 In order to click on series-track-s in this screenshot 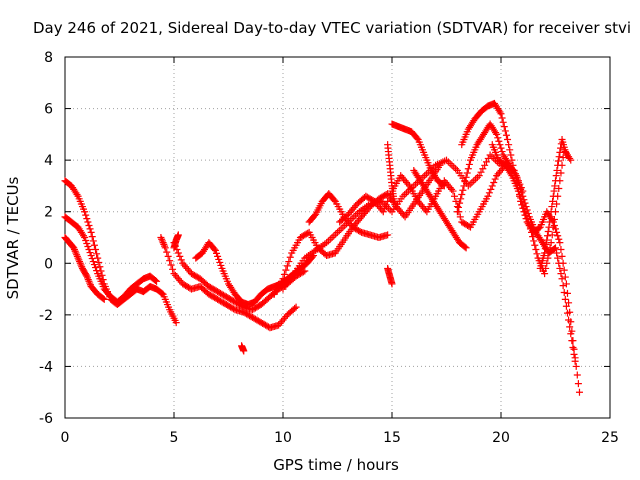, I will do `click(243, 348)`.